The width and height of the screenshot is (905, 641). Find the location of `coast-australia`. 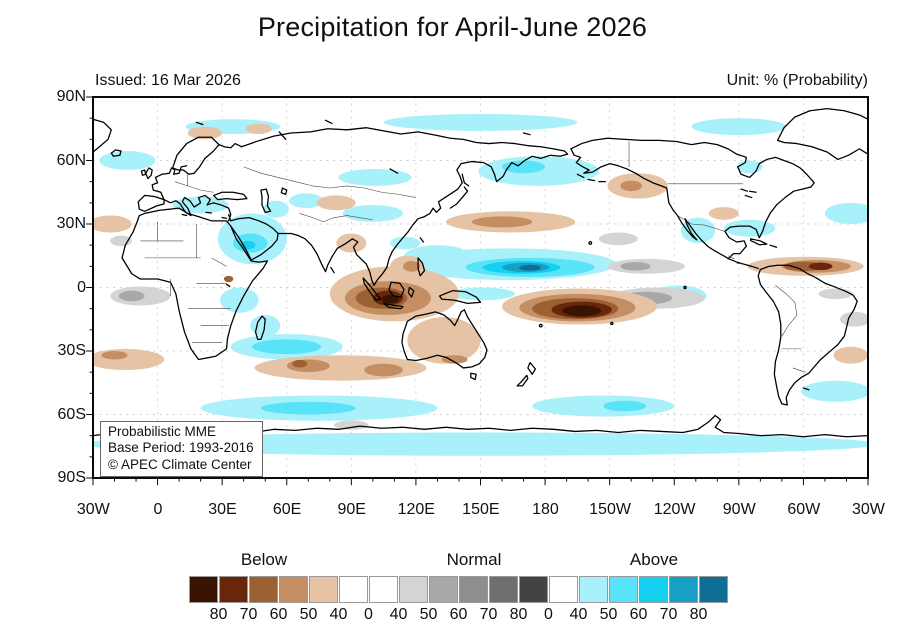

coast-australia is located at coordinates (444, 339).